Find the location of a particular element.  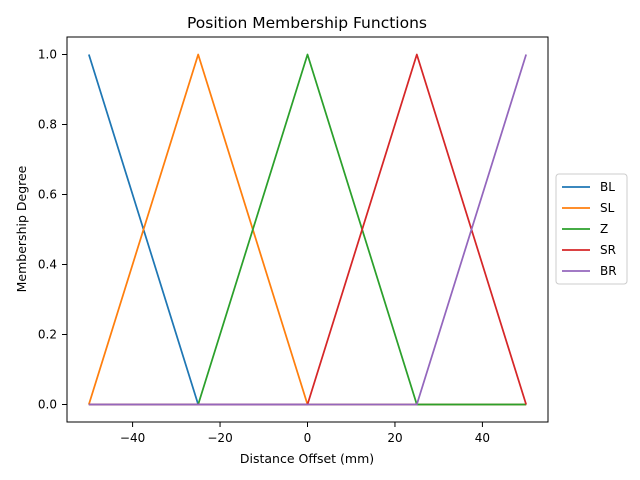

x-axis-ticks: −40 −20 0 20 40 is located at coordinates (305, 433).